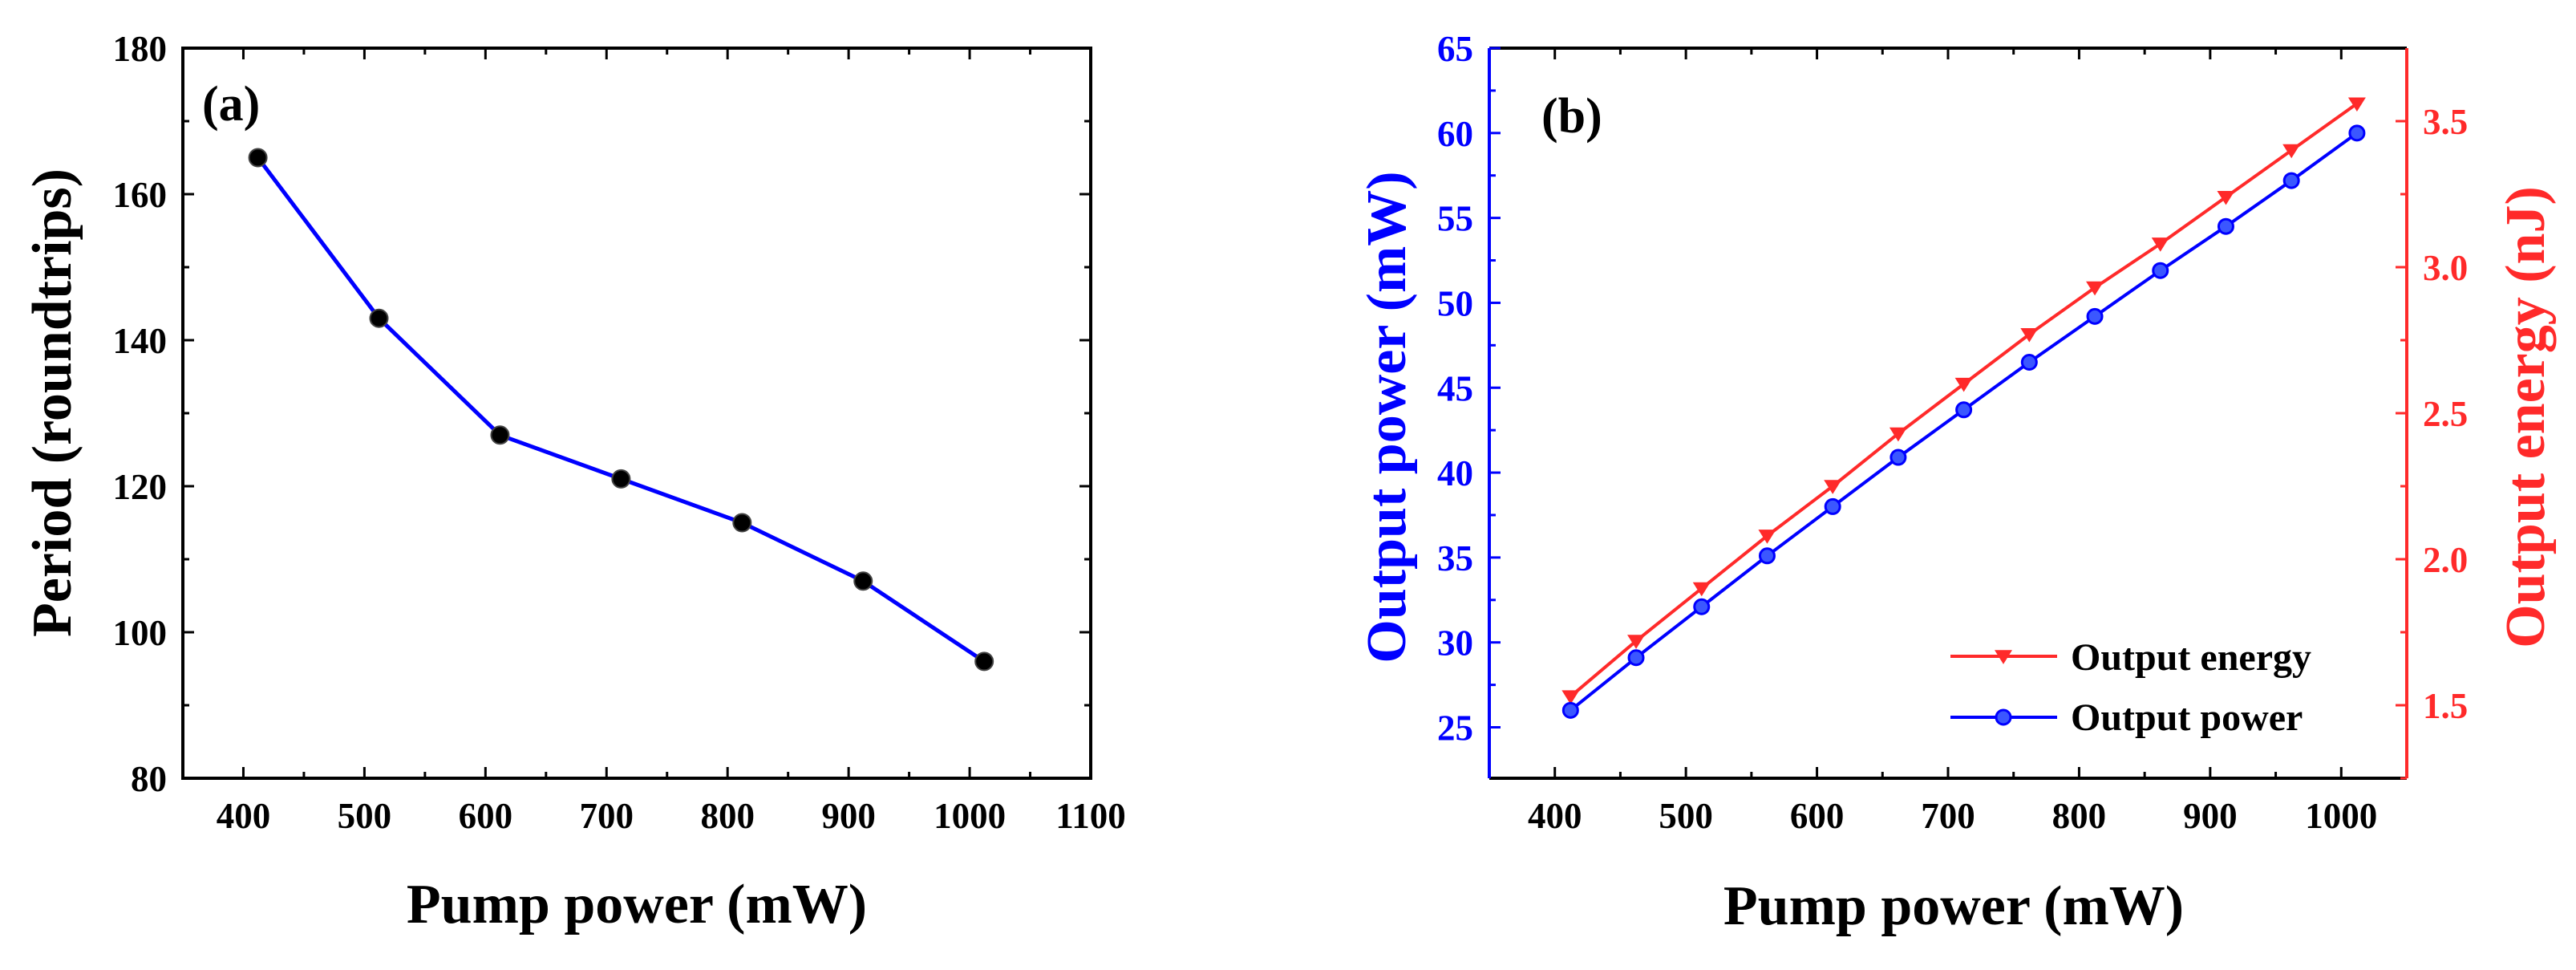 This screenshot has height=970, width=2576. What do you see at coordinates (231, 105) in the screenshot?
I see `panel-a-label: (a)` at bounding box center [231, 105].